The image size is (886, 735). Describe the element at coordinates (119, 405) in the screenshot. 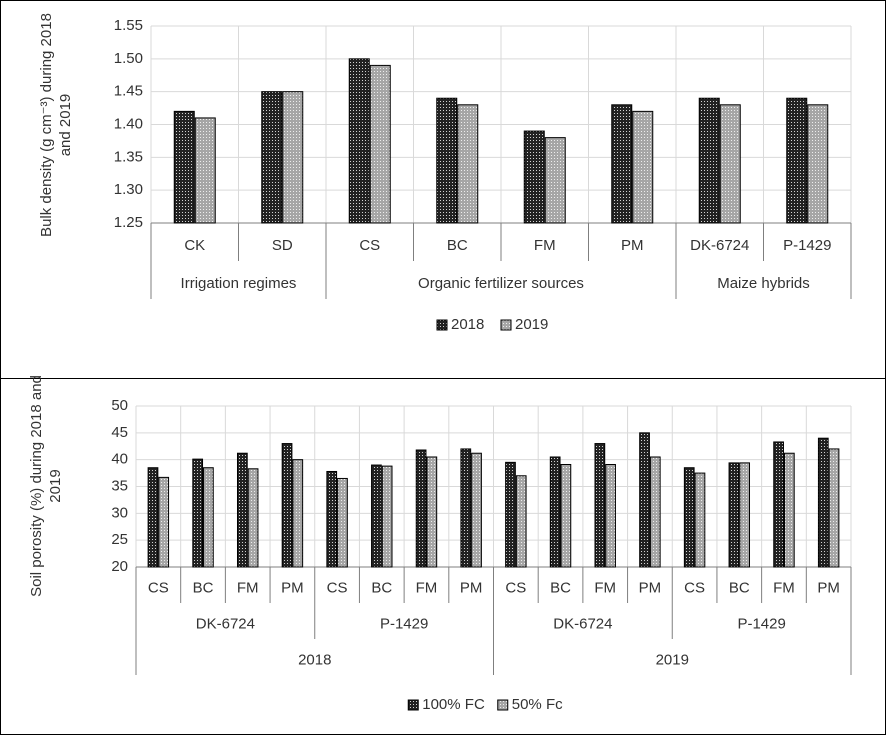

I see `y-tick-label: 50` at that location.